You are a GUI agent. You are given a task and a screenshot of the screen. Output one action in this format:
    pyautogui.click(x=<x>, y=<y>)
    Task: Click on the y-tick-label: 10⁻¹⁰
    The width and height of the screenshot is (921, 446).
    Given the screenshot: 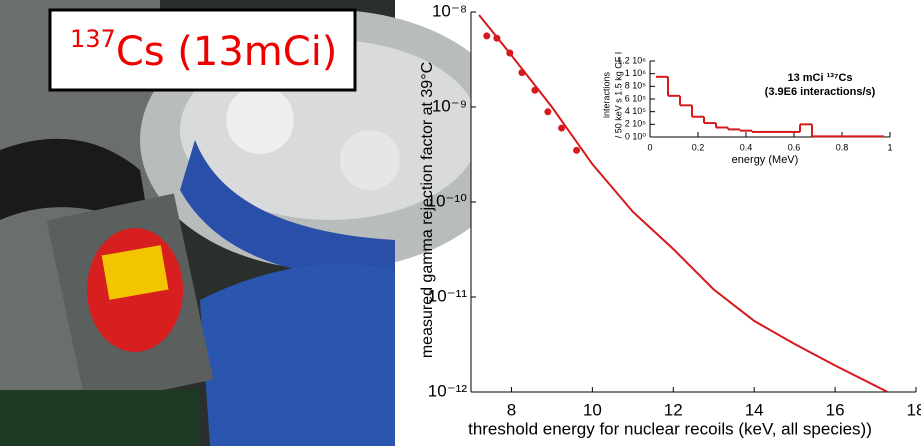 What is the action you would take?
    pyautogui.click(x=447, y=200)
    